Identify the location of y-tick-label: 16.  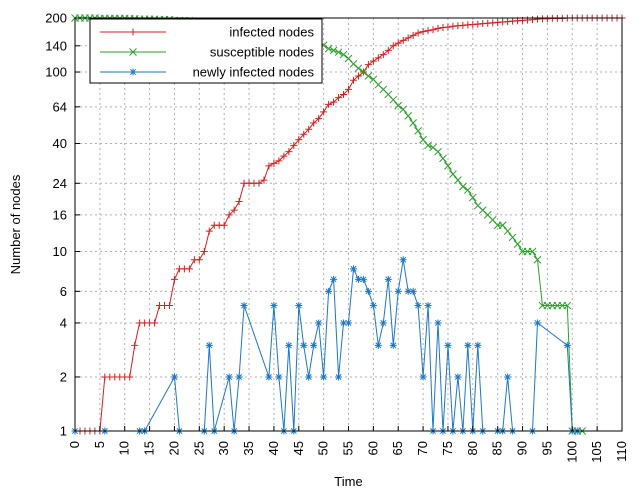
(60, 214).